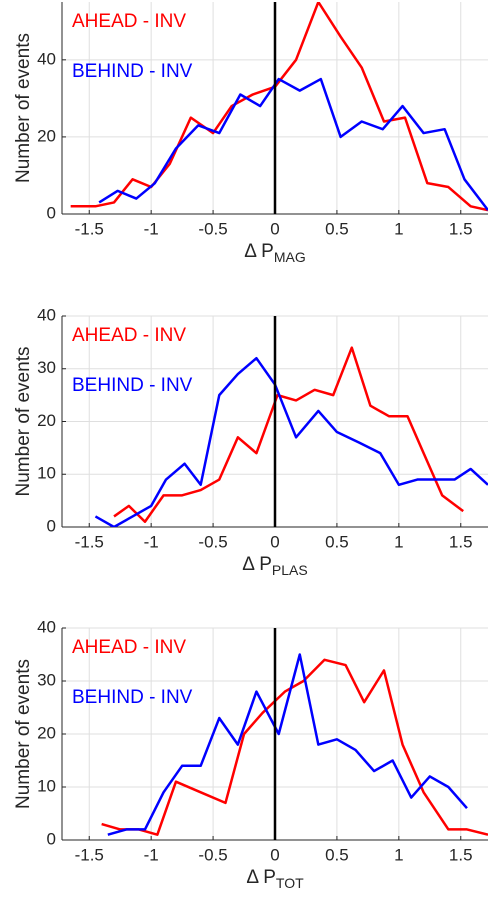  I want to click on x-axis-label: Δ PMAG, so click(275, 253).